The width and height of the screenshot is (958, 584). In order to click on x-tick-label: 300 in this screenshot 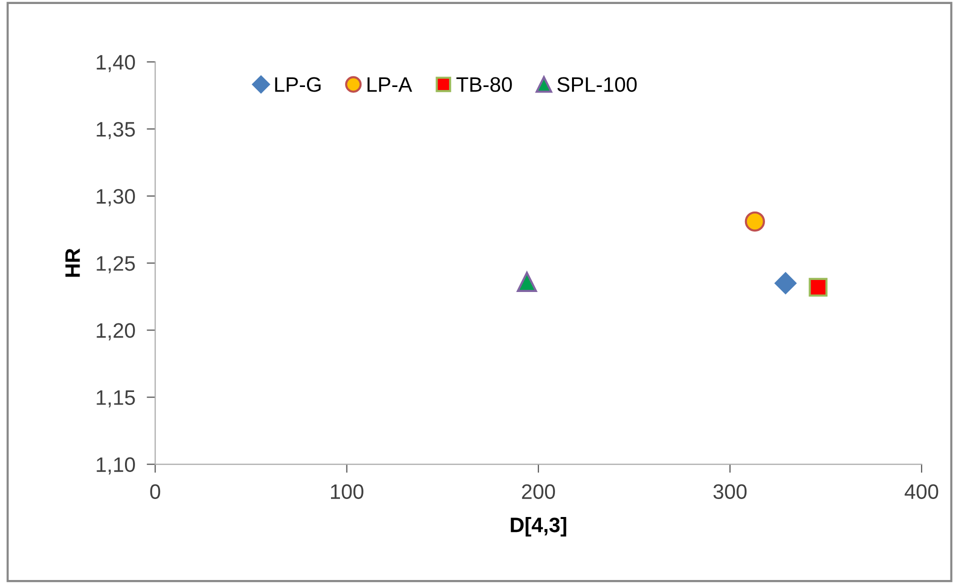, I will do `click(730, 492)`.